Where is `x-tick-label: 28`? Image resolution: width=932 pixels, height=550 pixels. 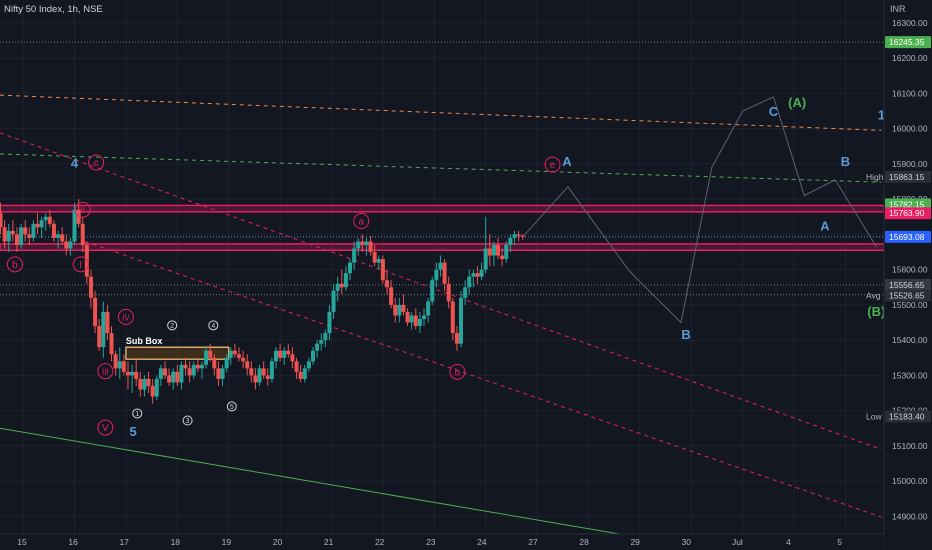
x-tick-label: 28 is located at coordinates (584, 542).